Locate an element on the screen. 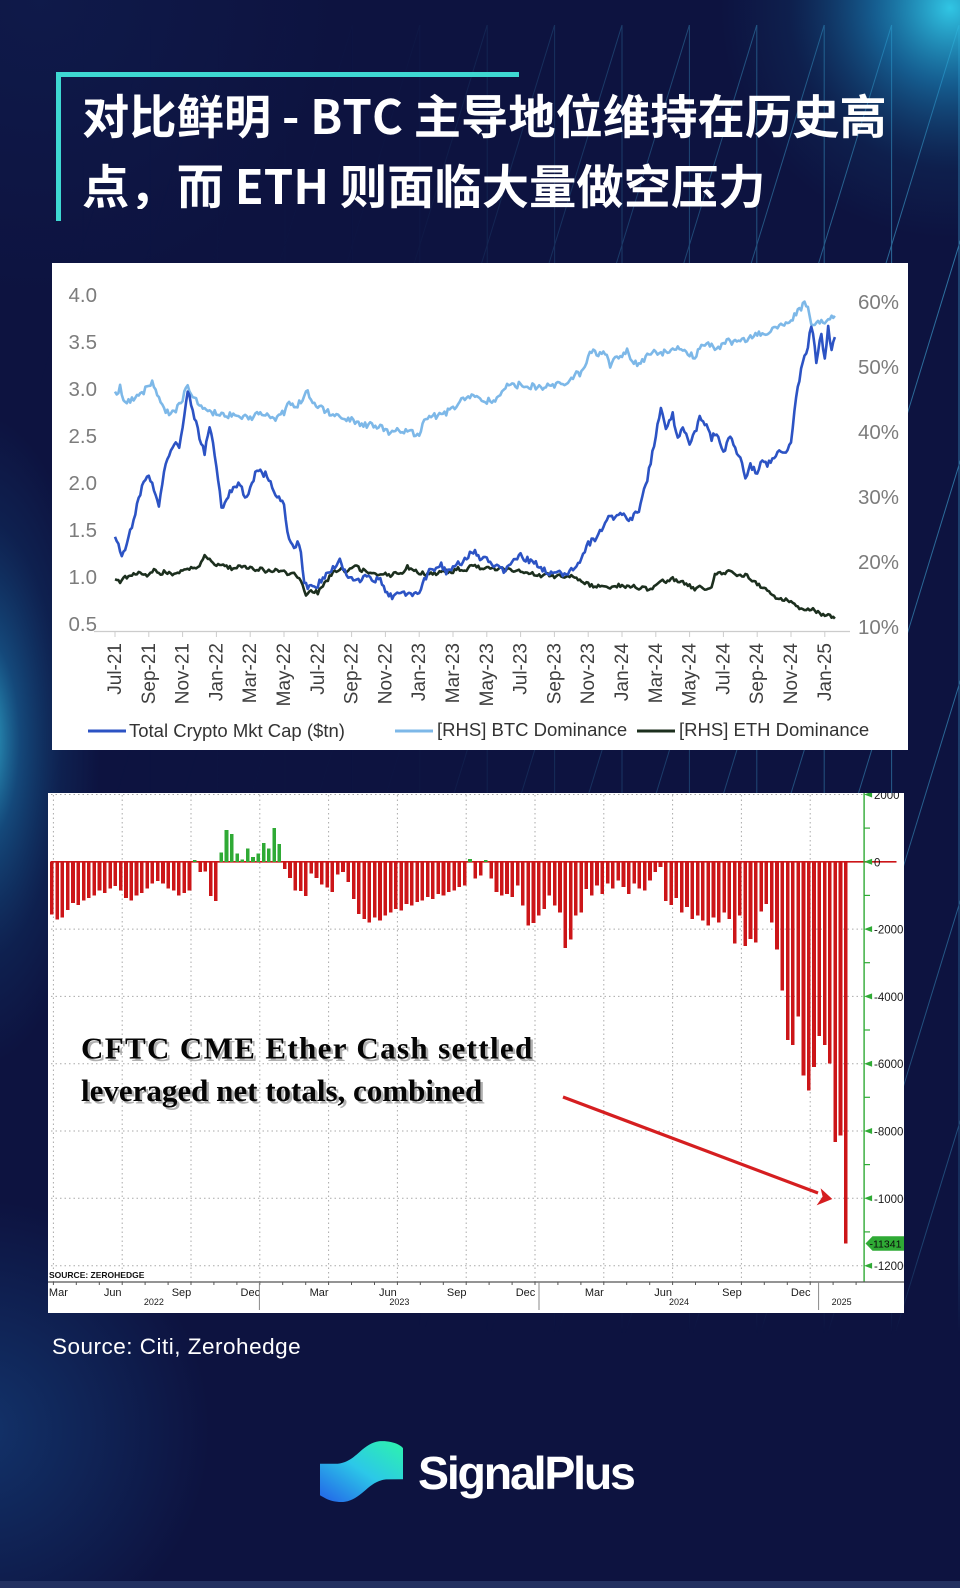 This screenshot has height=1588, width=960. svg-text: 20% is located at coordinates (878, 562).